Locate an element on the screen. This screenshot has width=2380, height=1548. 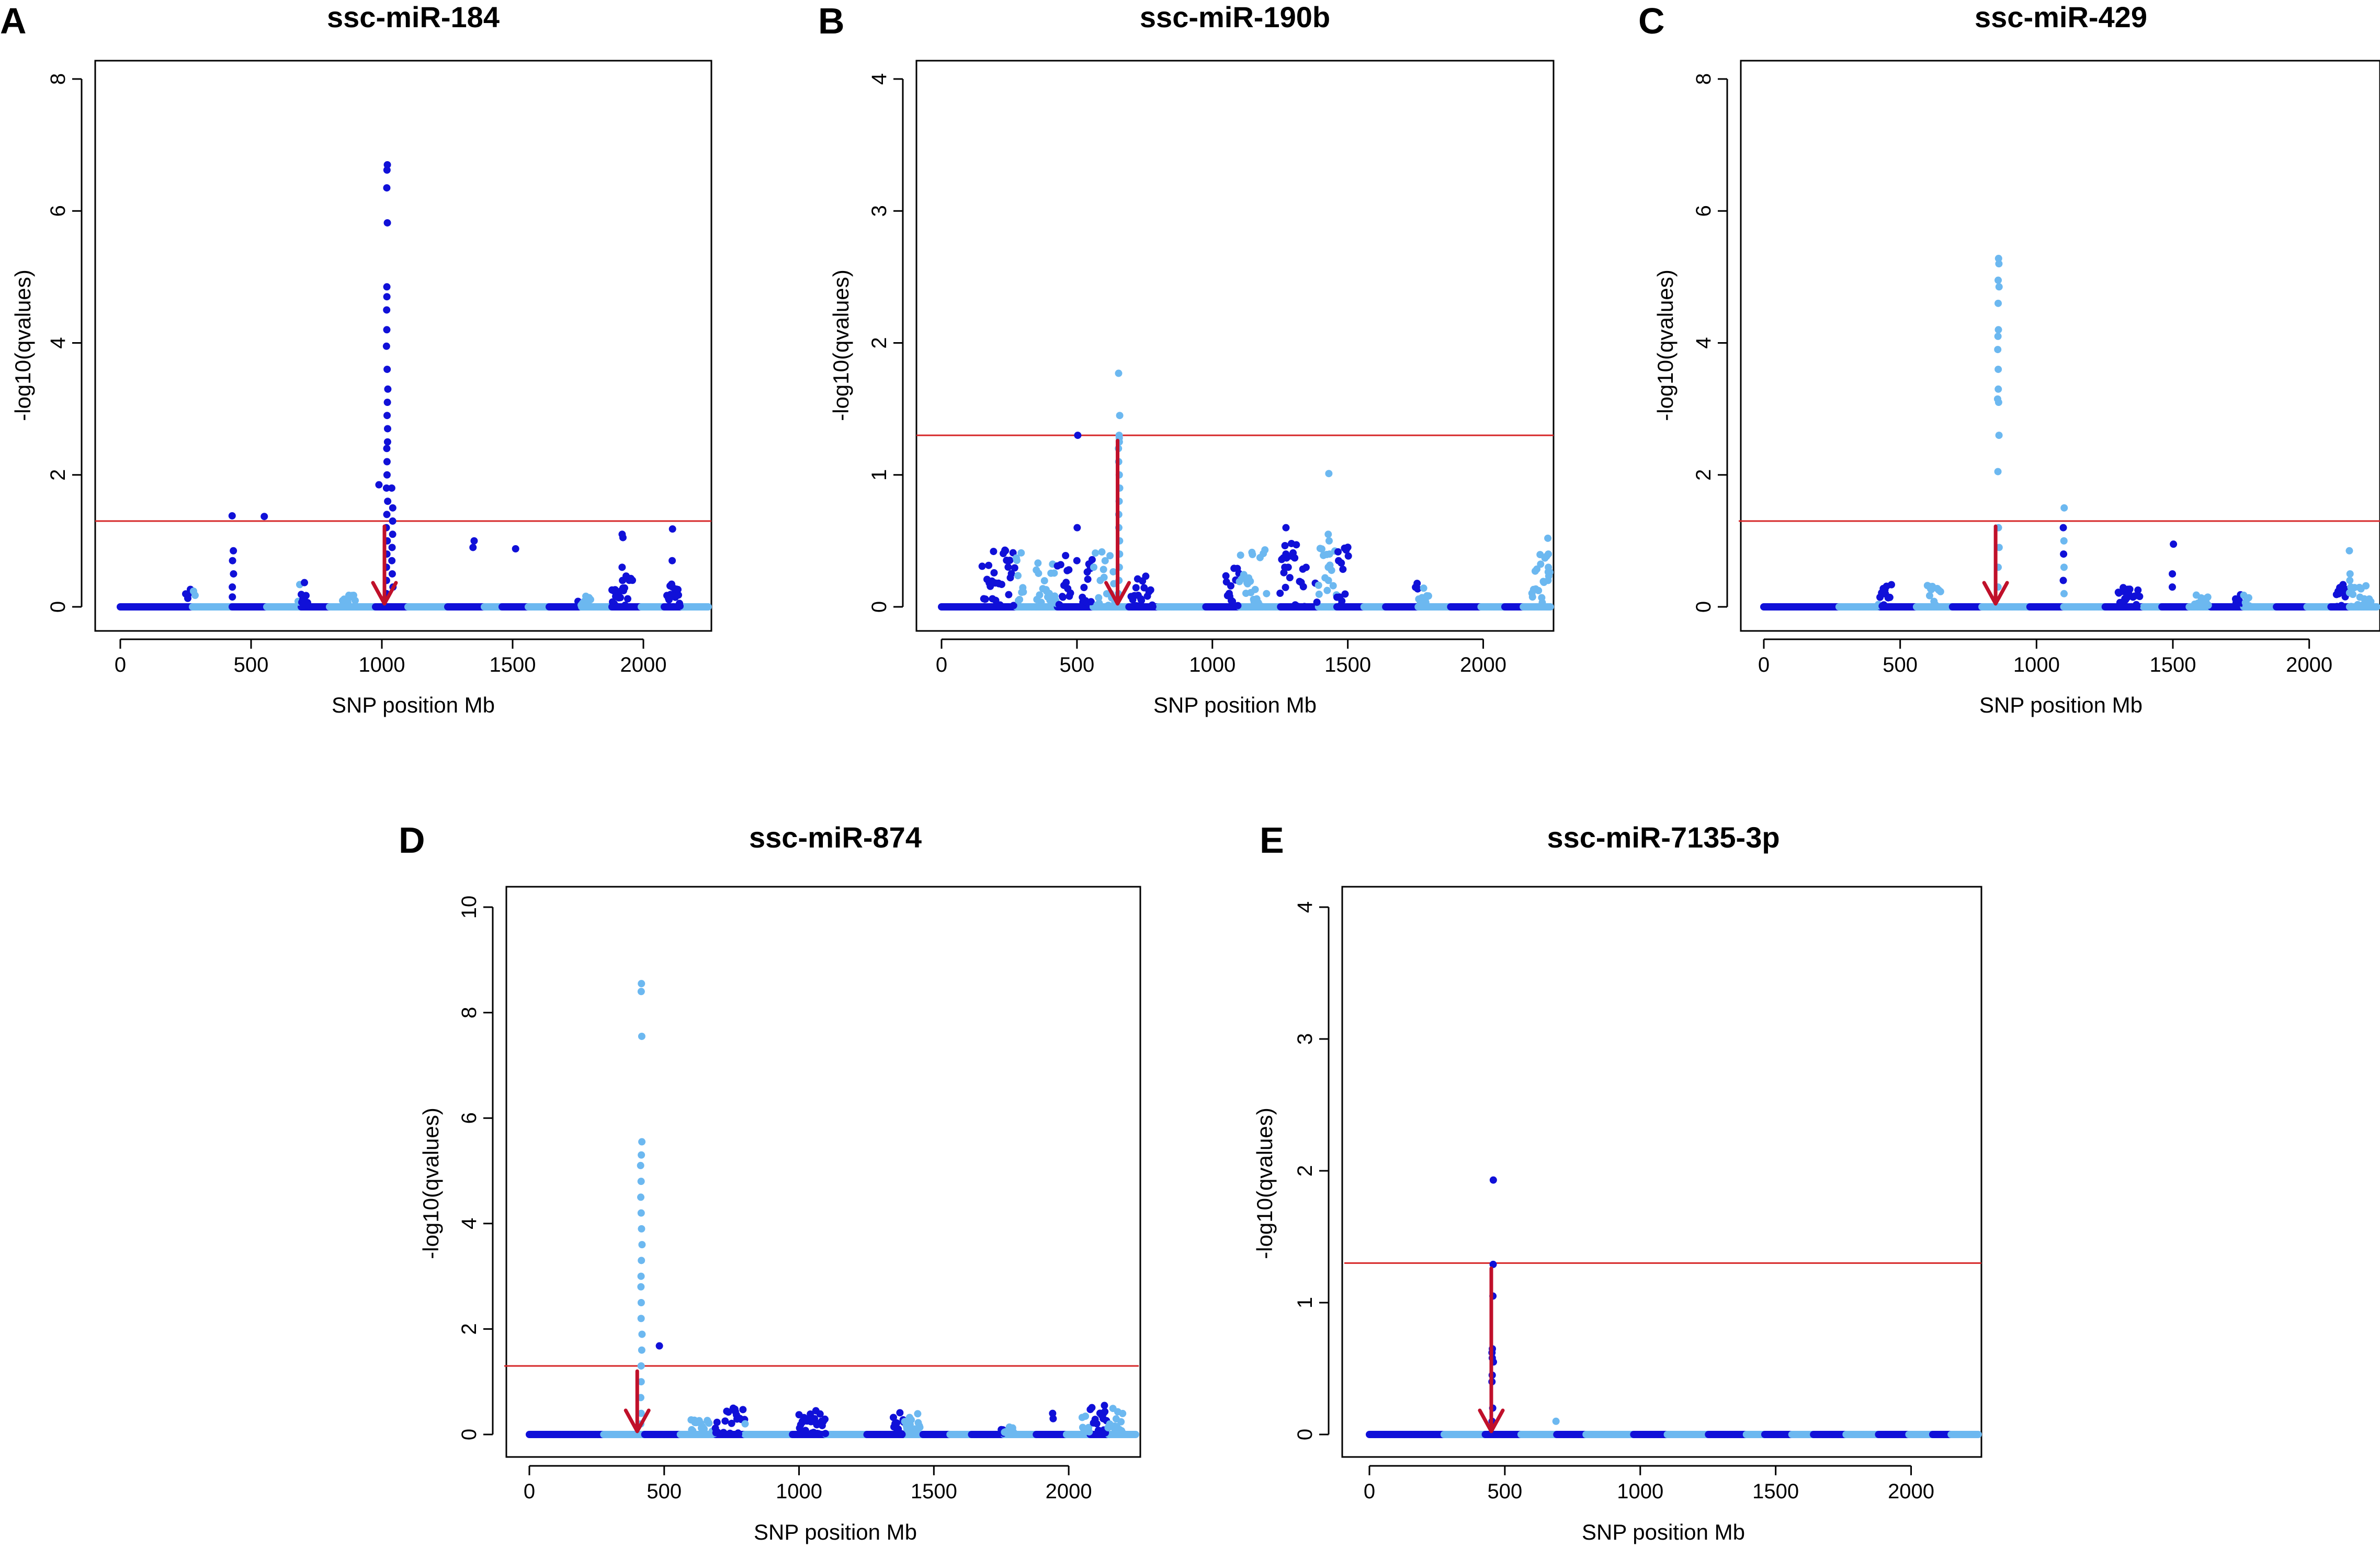
panel-title-e: ssc-miR-7135-3p is located at coordinates (1663, 837).